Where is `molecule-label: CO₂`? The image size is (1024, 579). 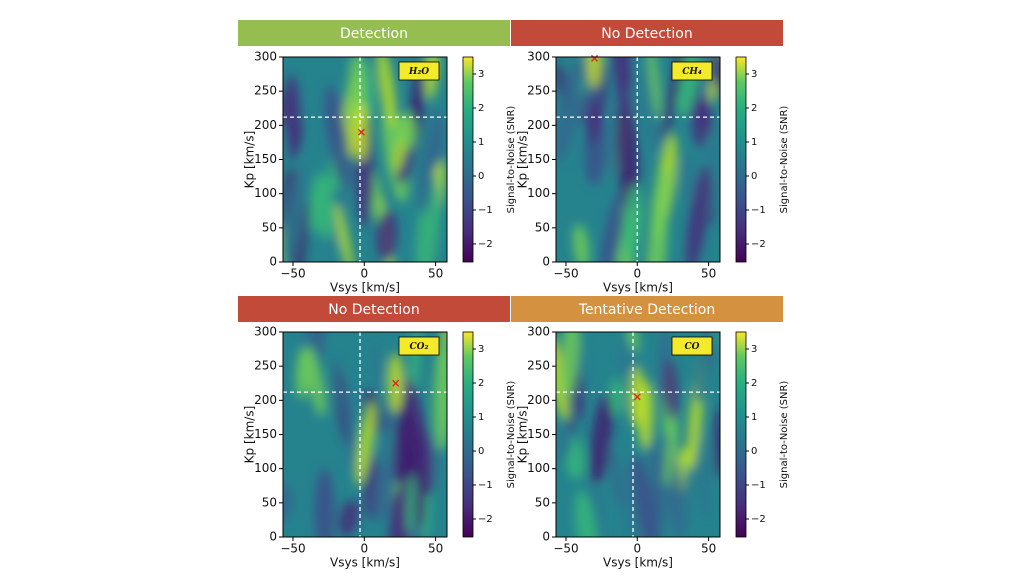 molecule-label: CO₂ is located at coordinates (419, 347).